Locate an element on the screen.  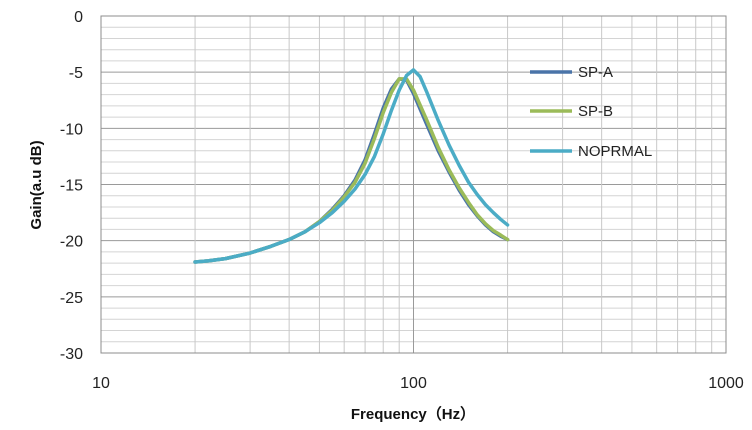
legend-label-sp-a: SP-A is located at coordinates (595, 72).